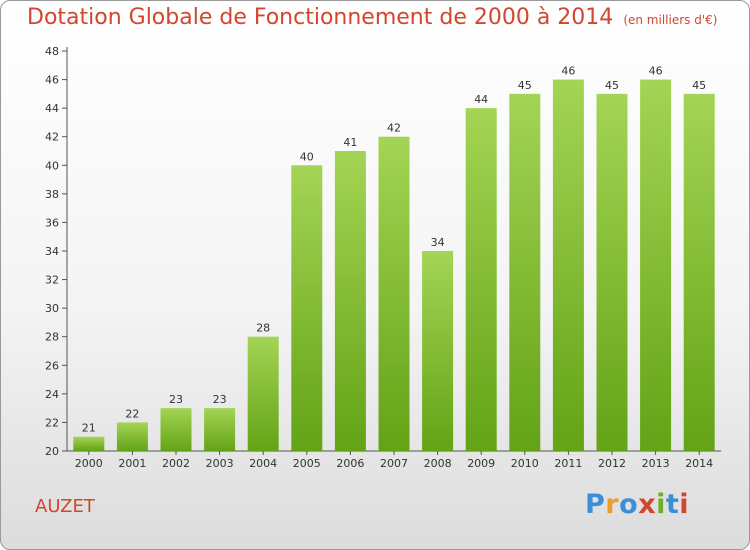  Describe the element at coordinates (699, 463) in the screenshot. I see `x-tick-label-2014: 2014` at that location.